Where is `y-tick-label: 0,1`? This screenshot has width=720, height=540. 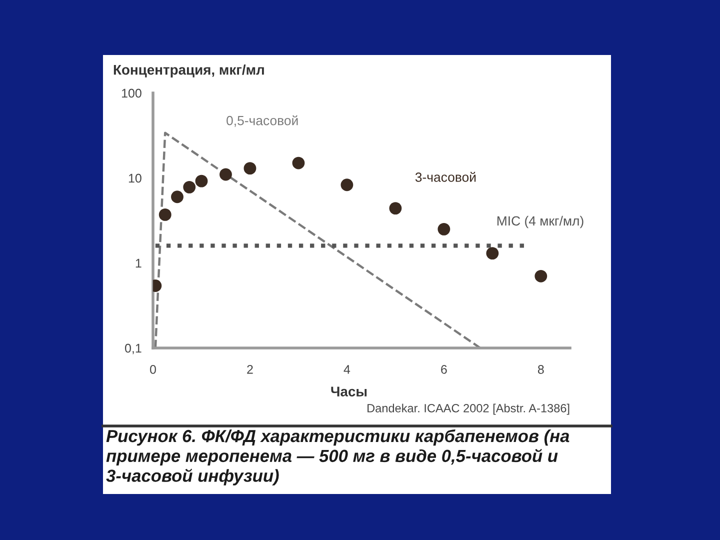 y-tick-label: 0,1 is located at coordinates (133, 349).